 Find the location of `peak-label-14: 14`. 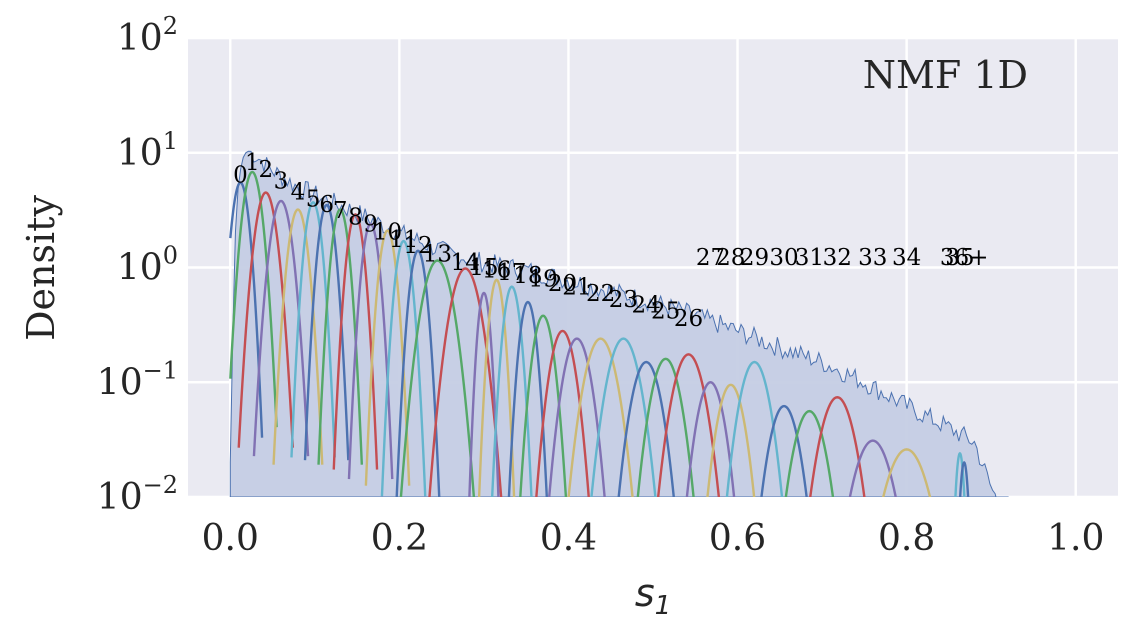

peak-label-14: 14 is located at coordinates (465, 263).